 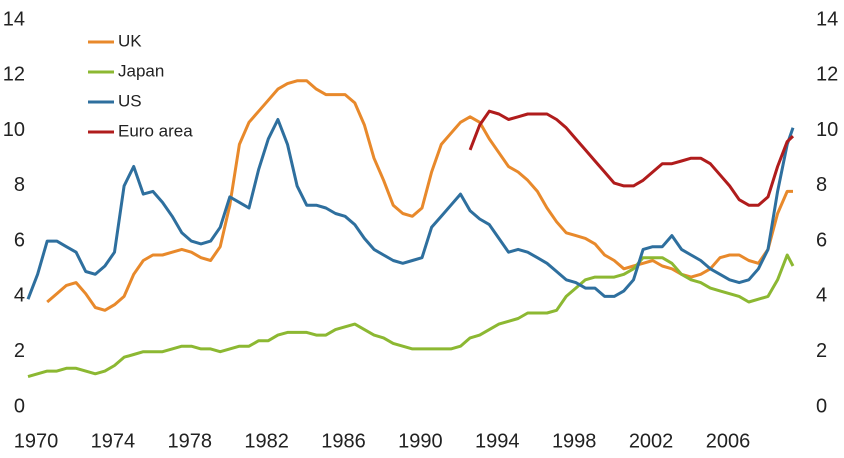 I want to click on y-tick-label: 14, so click(x=14, y=19).